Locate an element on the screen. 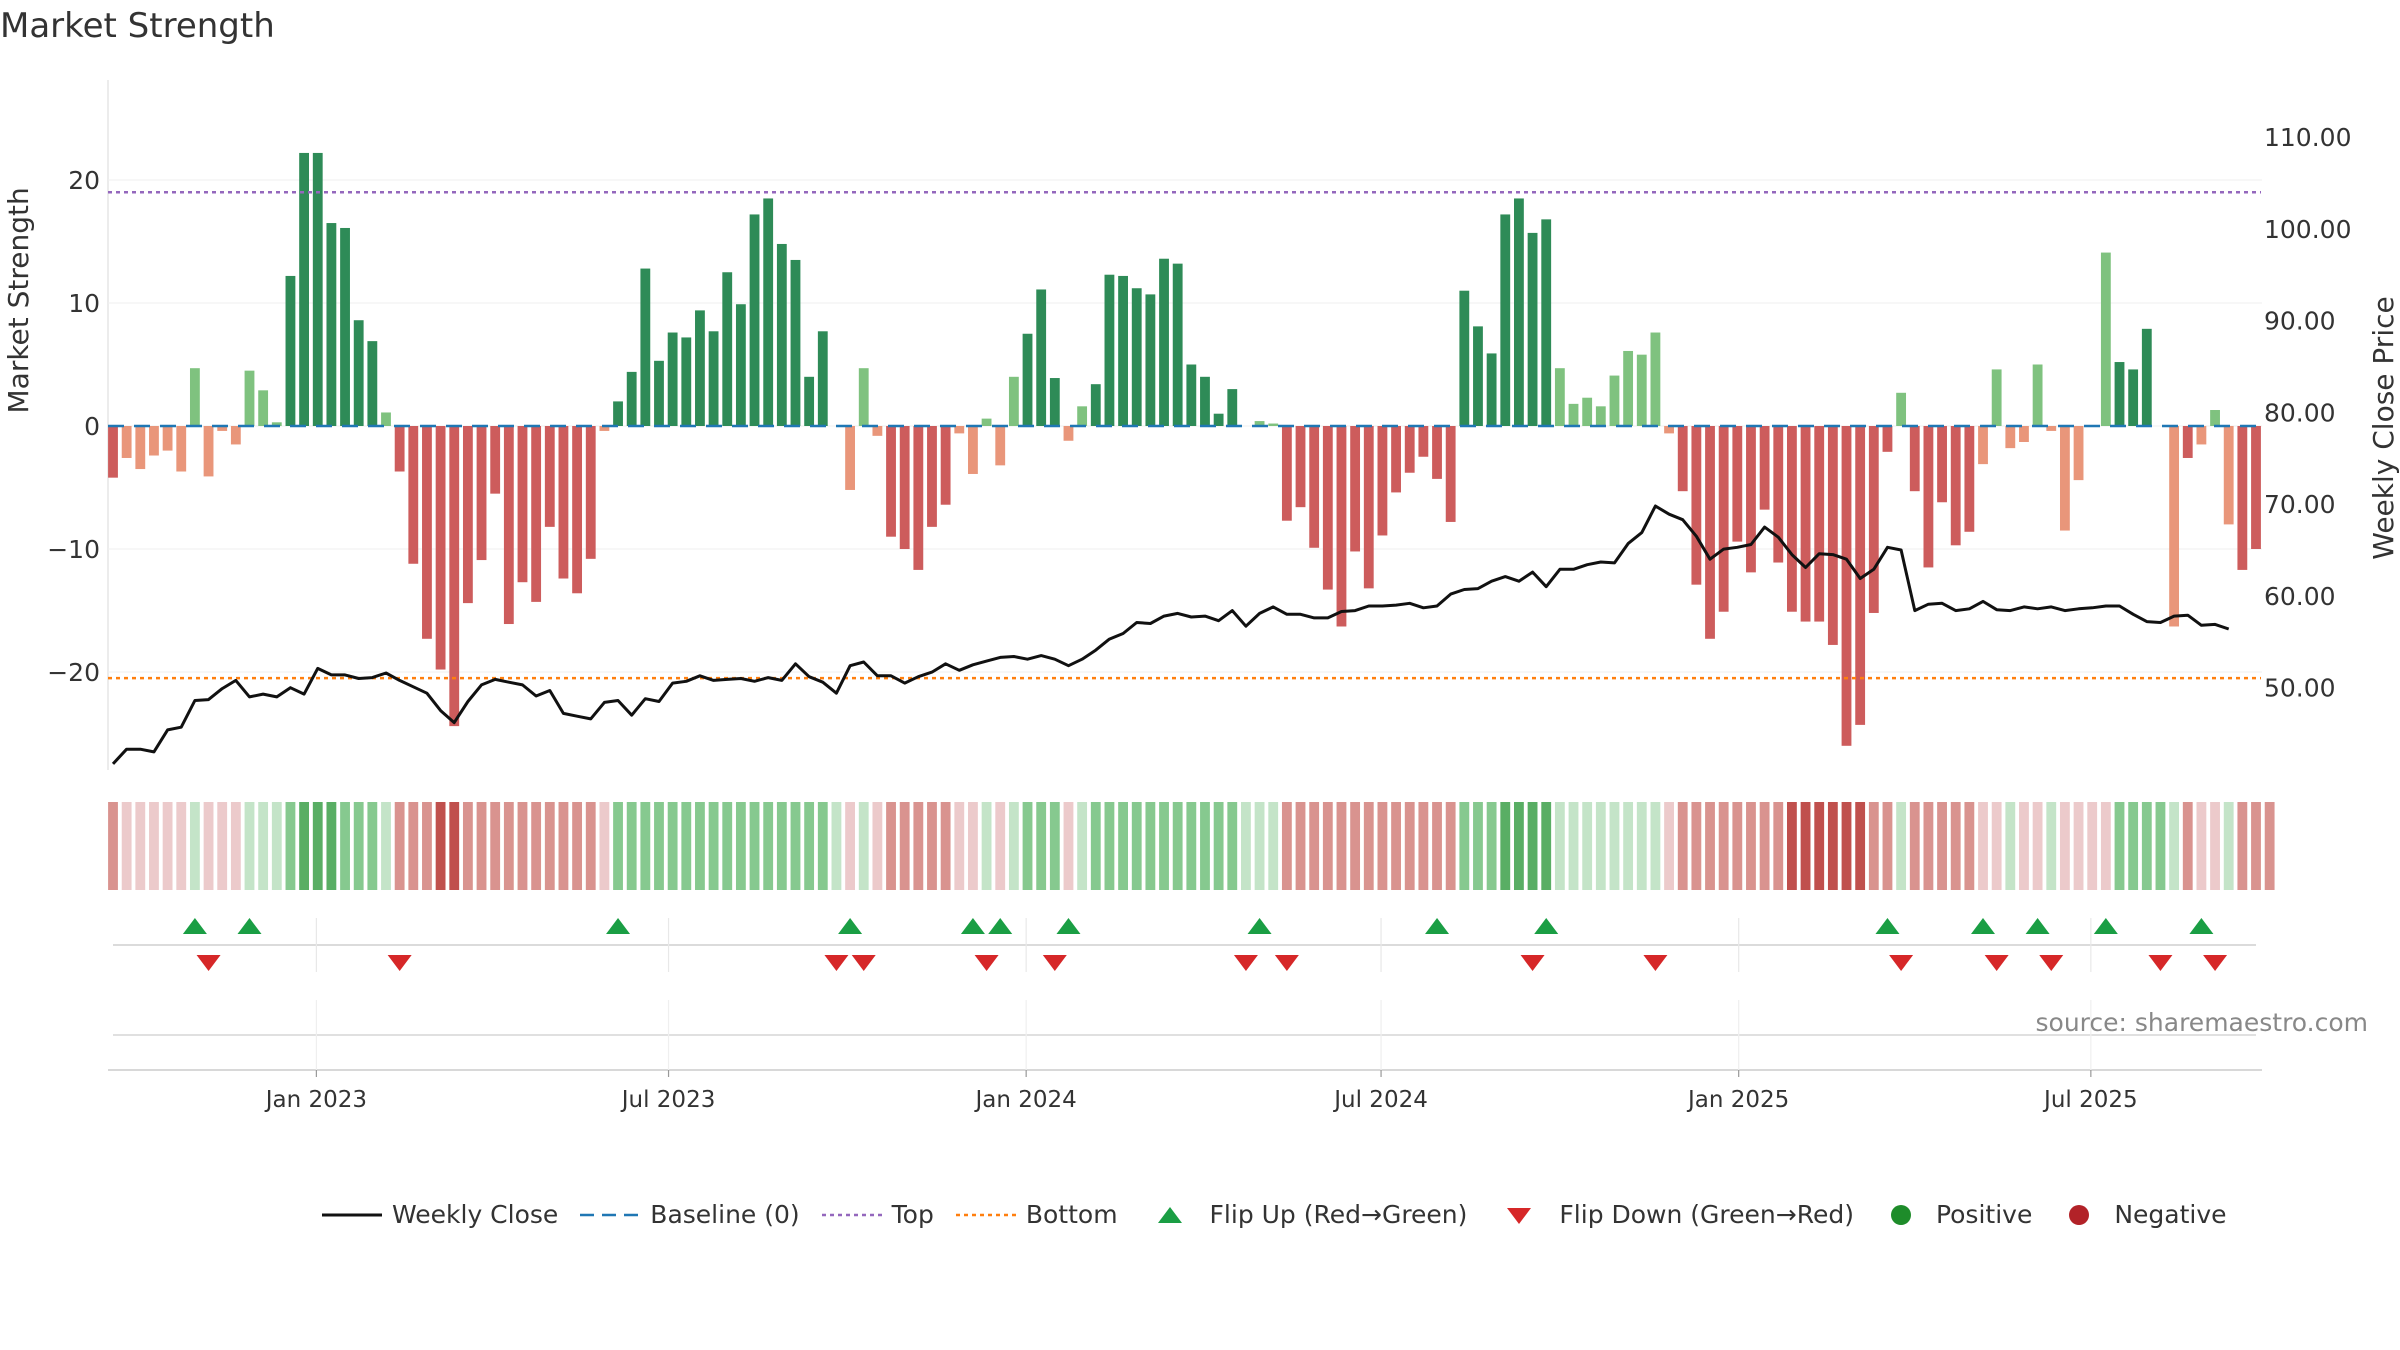 The image size is (2400, 1350). legend-label: Weekly Close is located at coordinates (475, 1214).